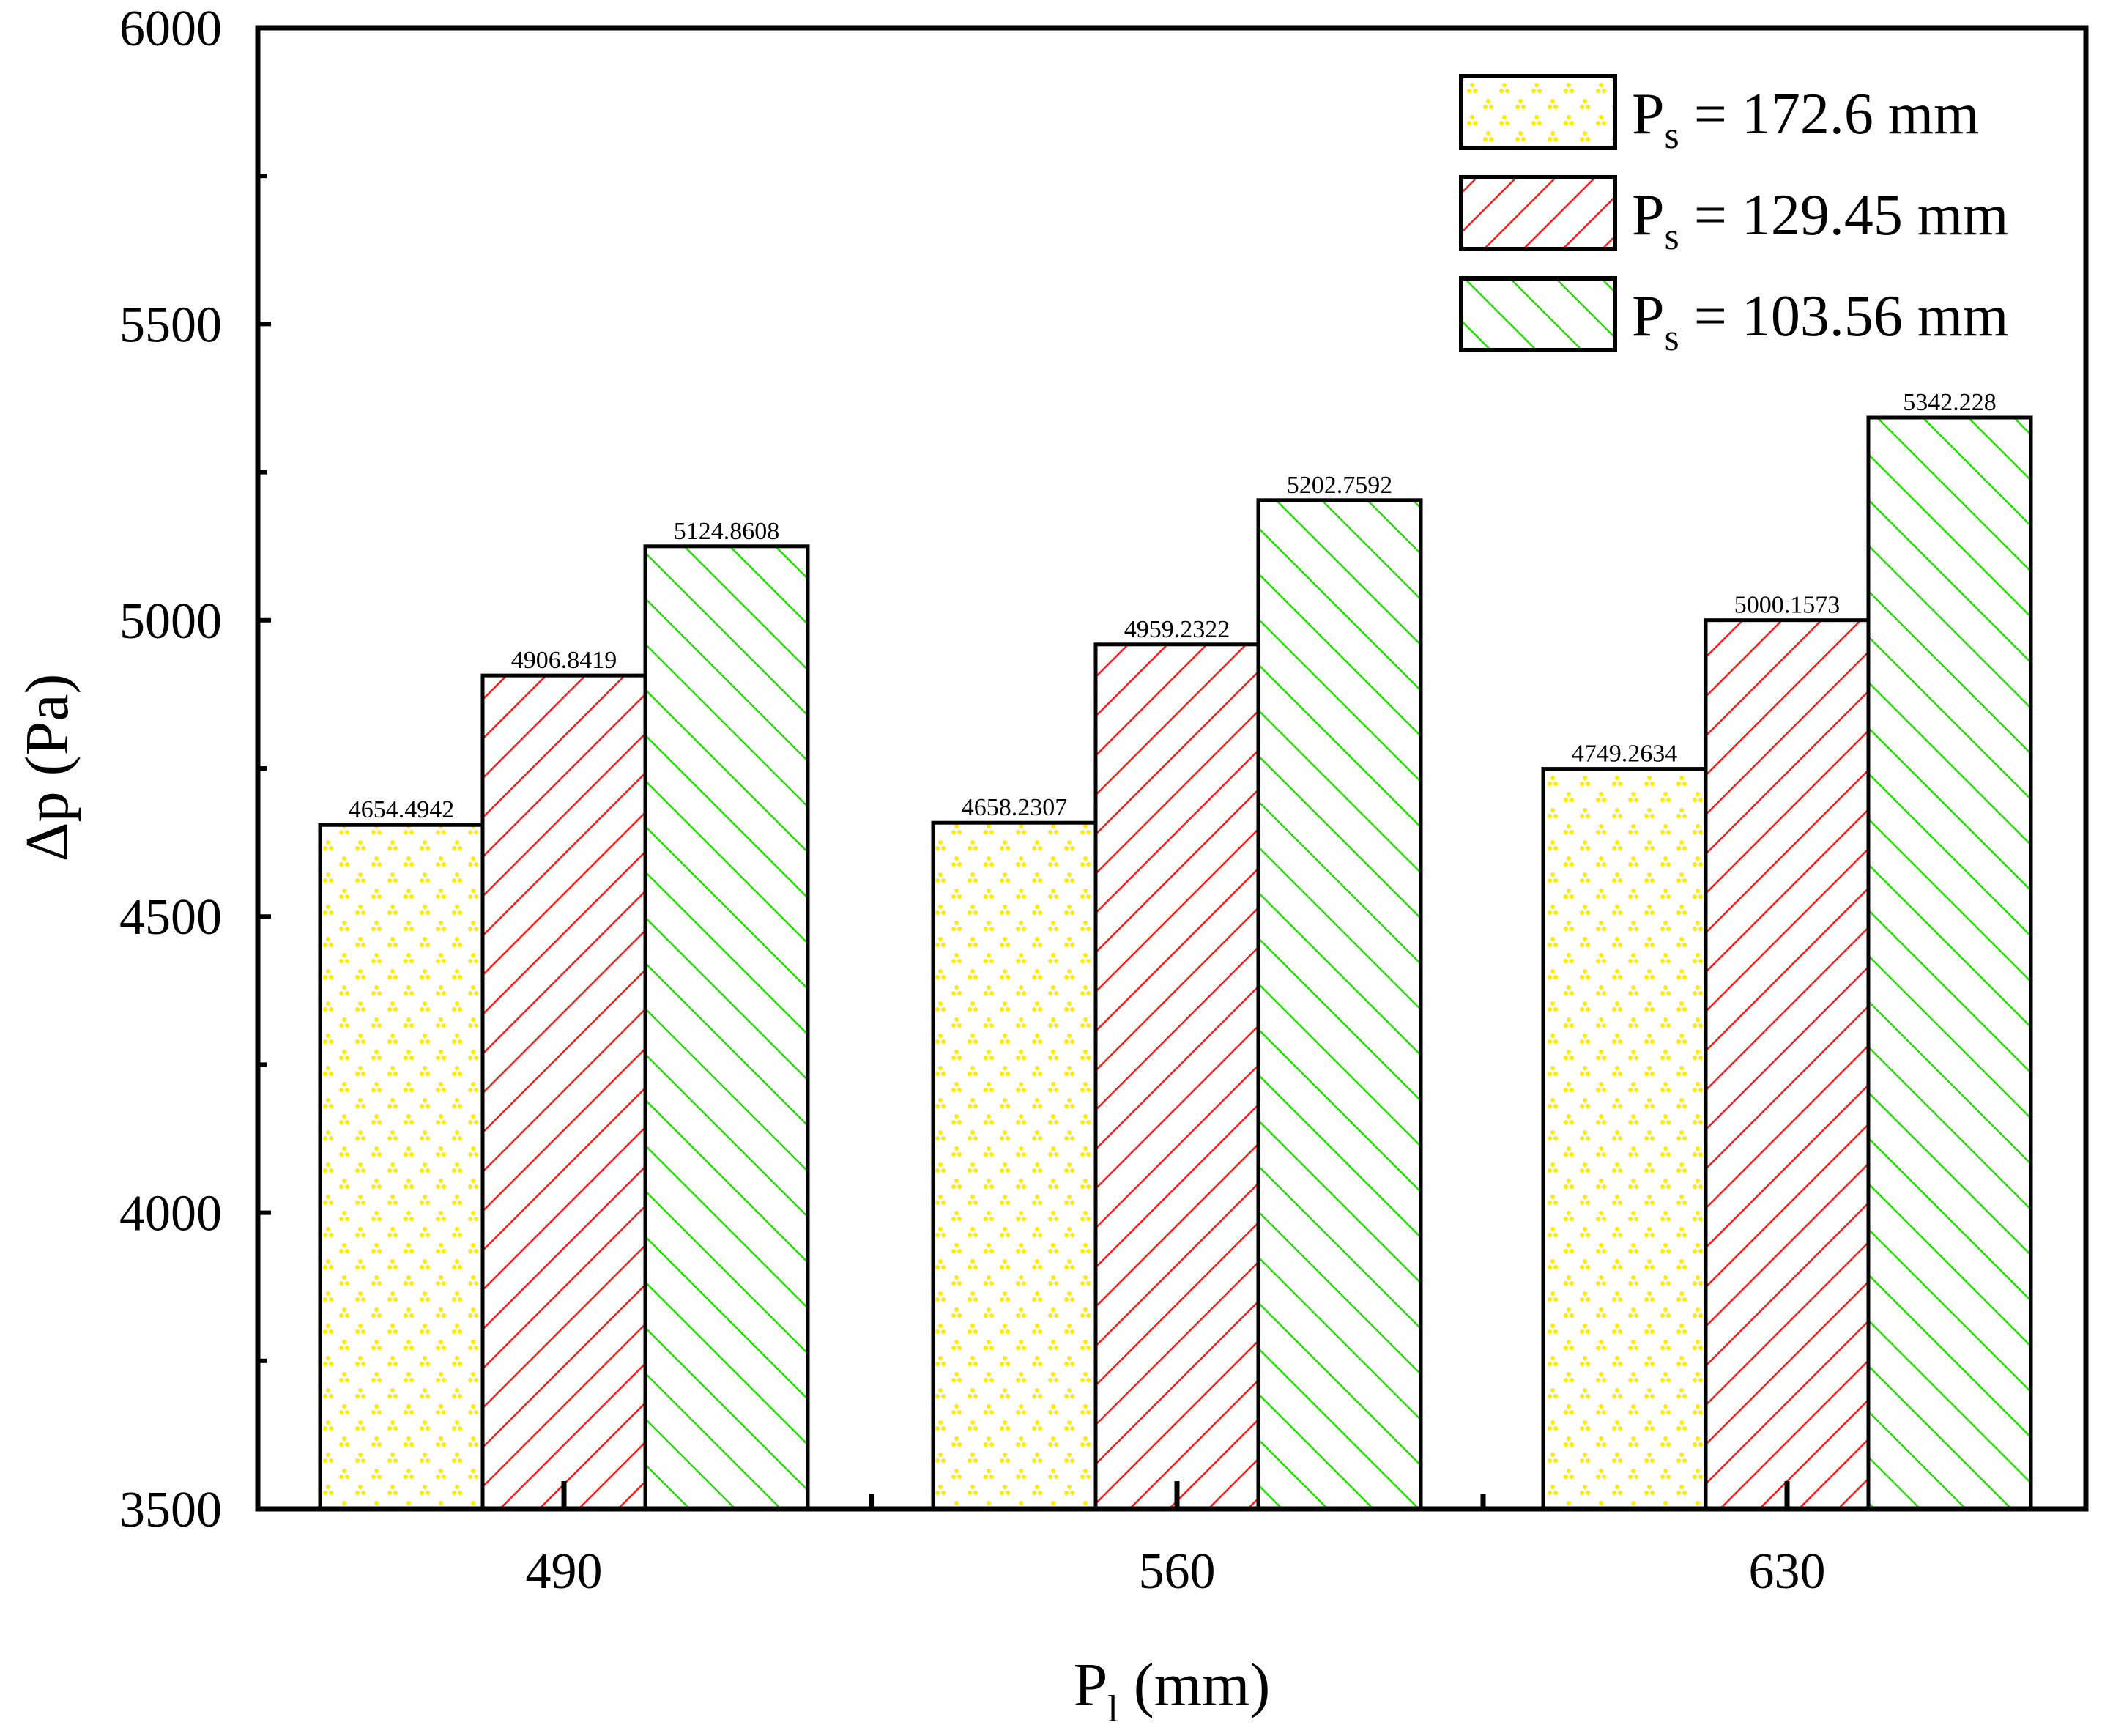 The image size is (2102, 1736). I want to click on y-tick-label: 4500, so click(170, 917).